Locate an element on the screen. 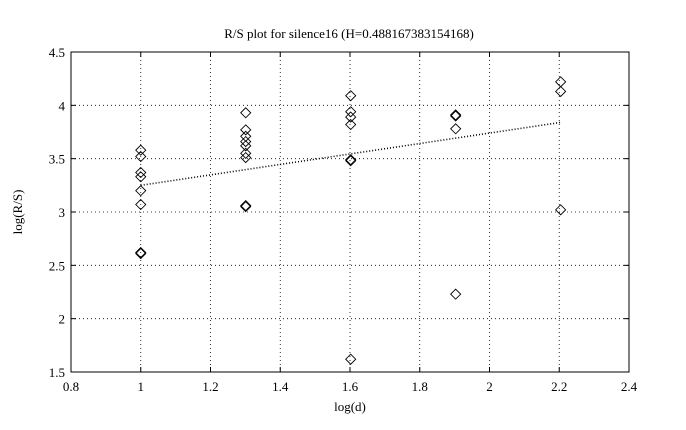  y-tick-label: 3.5 is located at coordinates (57, 159).